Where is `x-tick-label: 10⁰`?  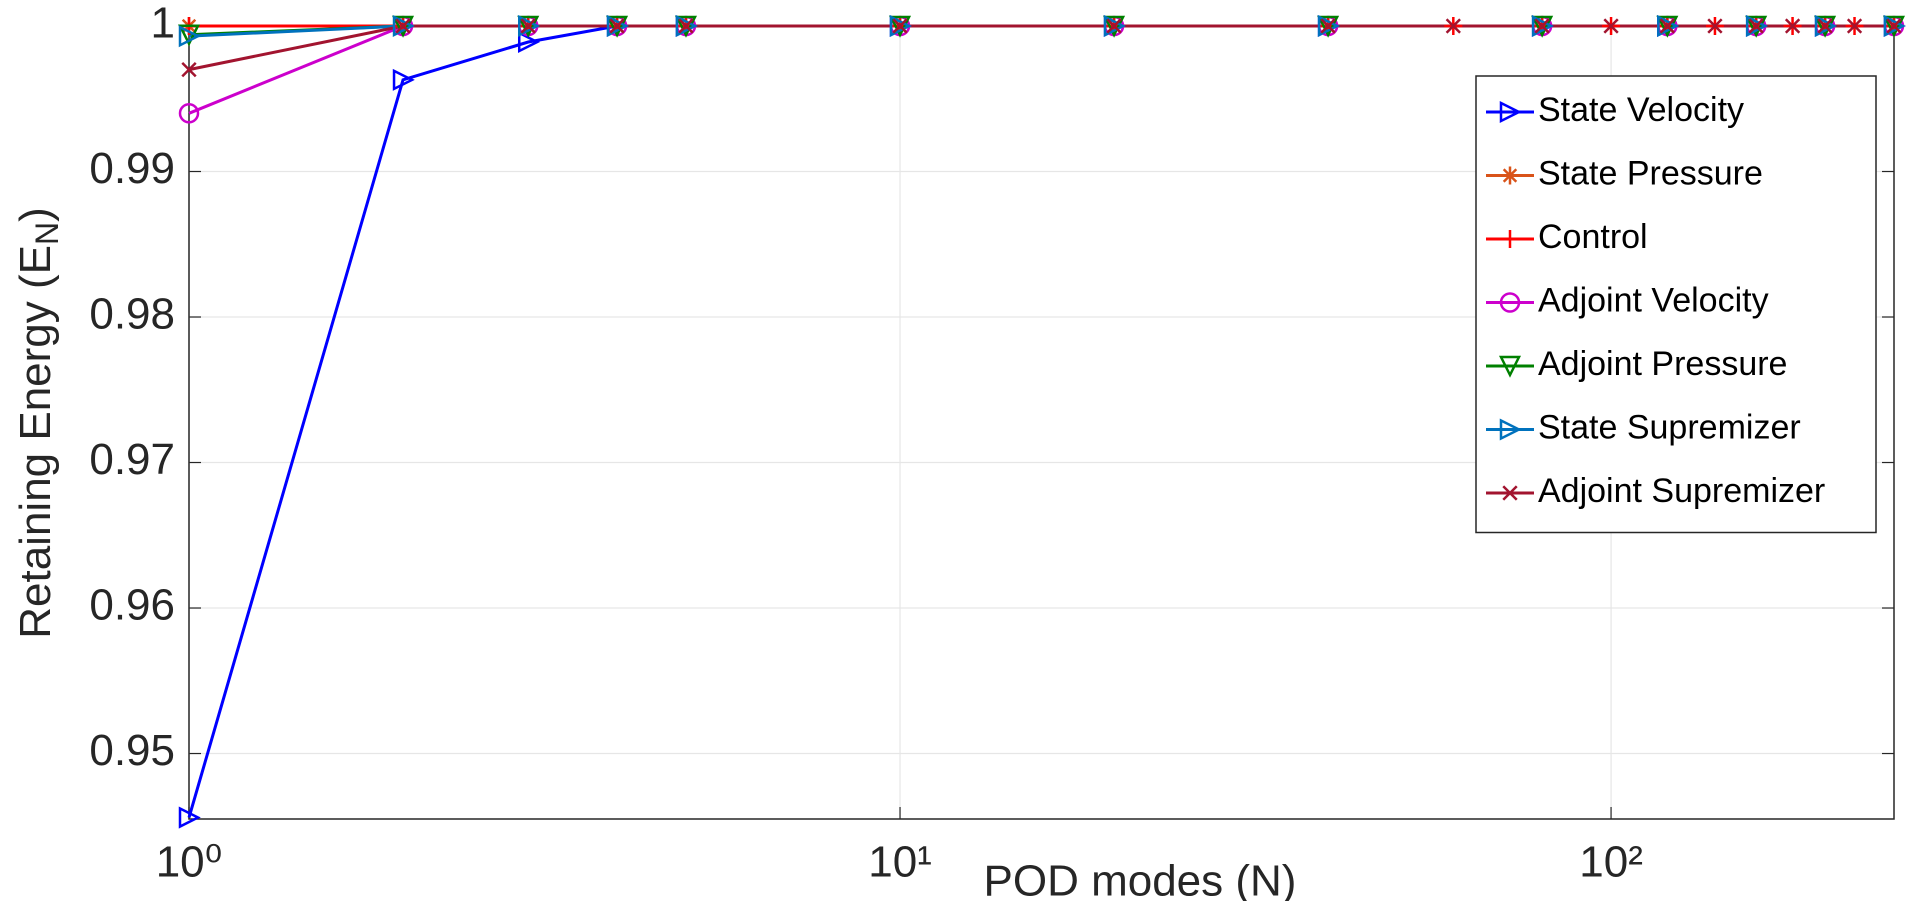 x-tick-label: 10⁰ is located at coordinates (189, 862).